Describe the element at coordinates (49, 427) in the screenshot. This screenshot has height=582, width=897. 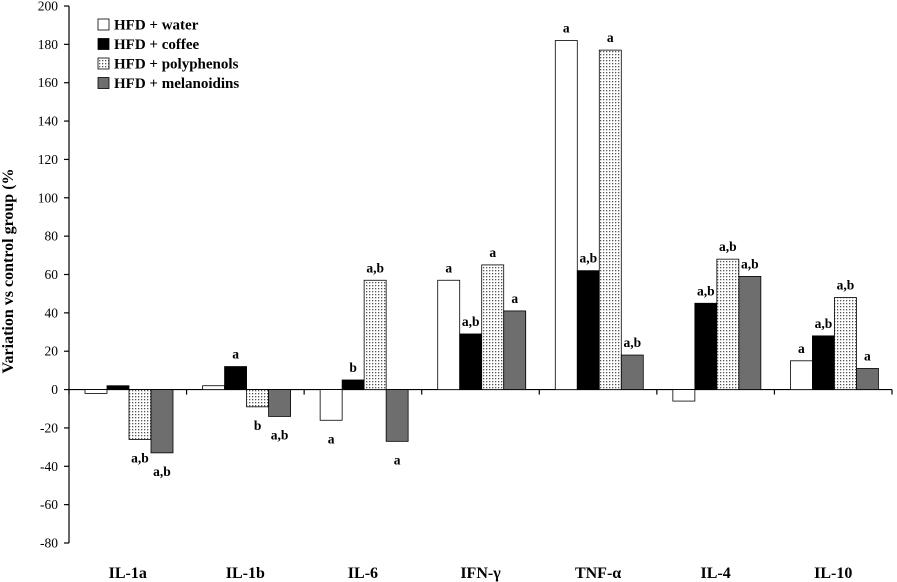
I see `y-tick-label: -20` at that location.